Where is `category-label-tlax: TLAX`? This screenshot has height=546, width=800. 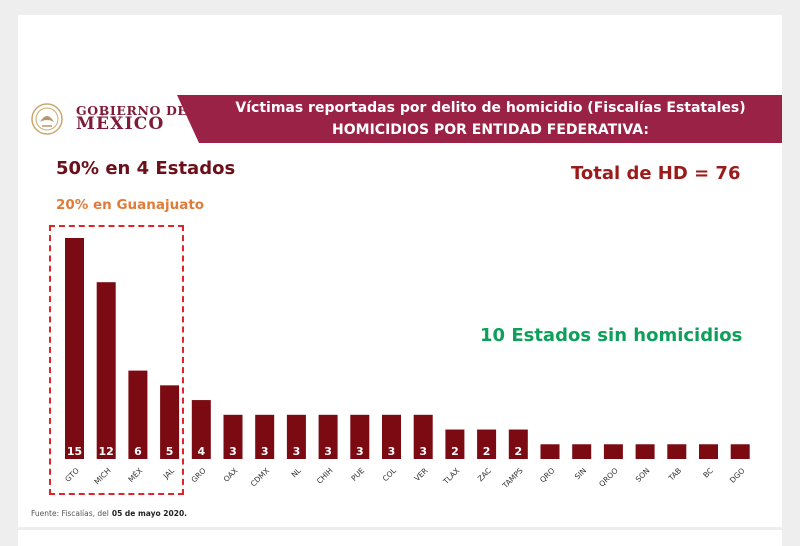
category-label-tlax: TLAX is located at coordinates (451, 476).